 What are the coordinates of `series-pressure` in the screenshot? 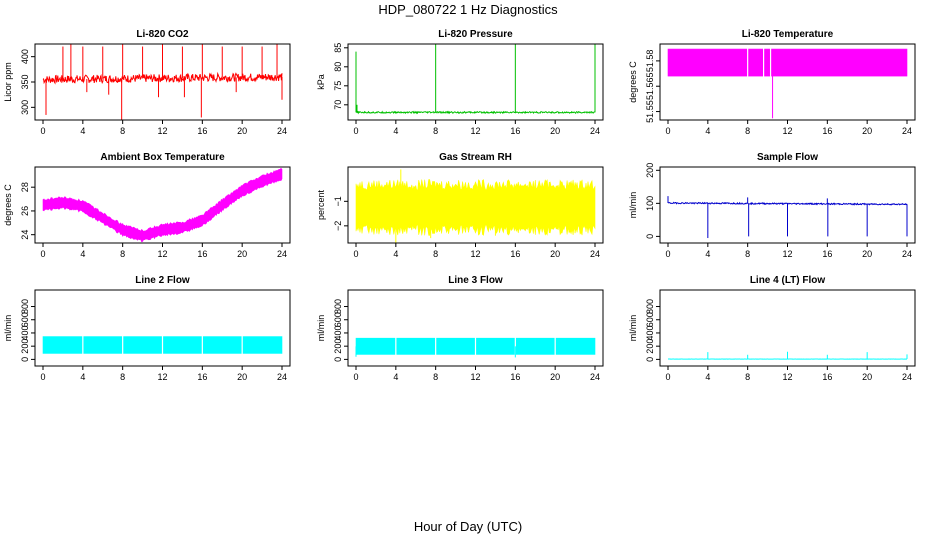 It's located at (475, 79).